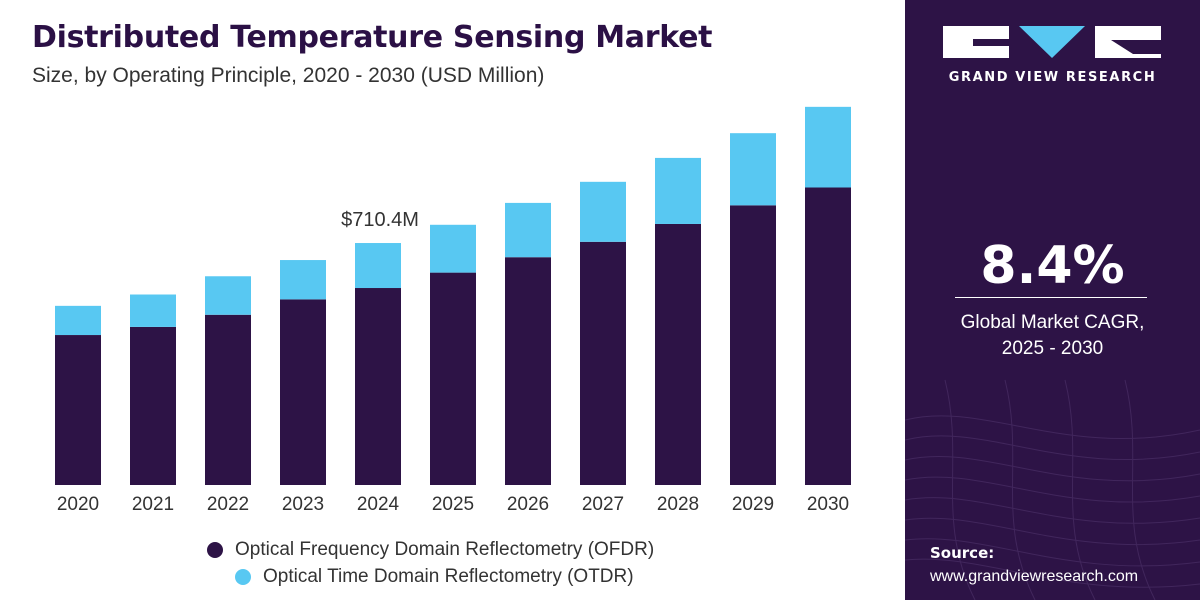 The image size is (1200, 600). I want to click on chart-title: Distributed Temperature Sensing Market, so click(372, 37).